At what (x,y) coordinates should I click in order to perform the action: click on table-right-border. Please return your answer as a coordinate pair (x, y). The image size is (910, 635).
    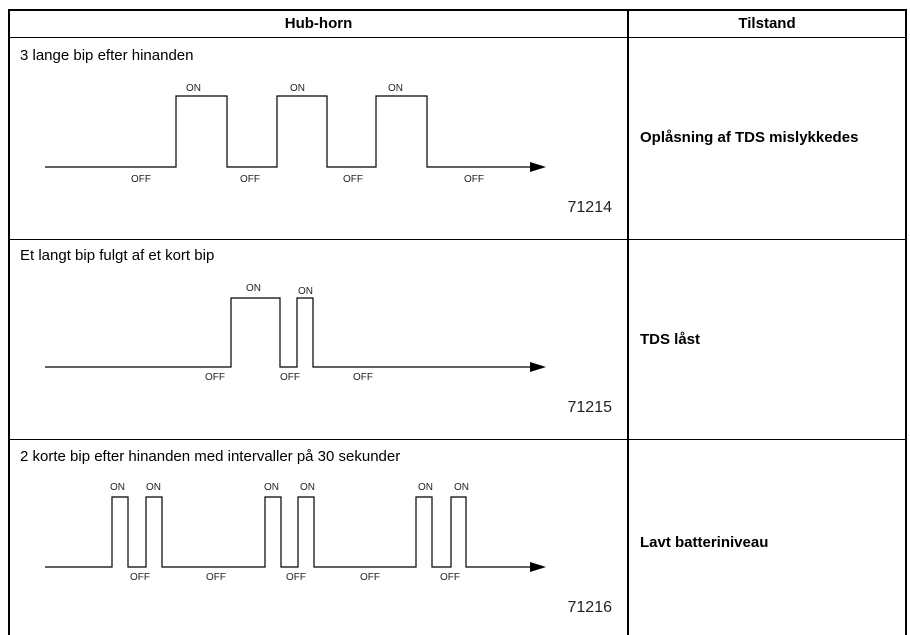
    Looking at the image, I should click on (906, 322).